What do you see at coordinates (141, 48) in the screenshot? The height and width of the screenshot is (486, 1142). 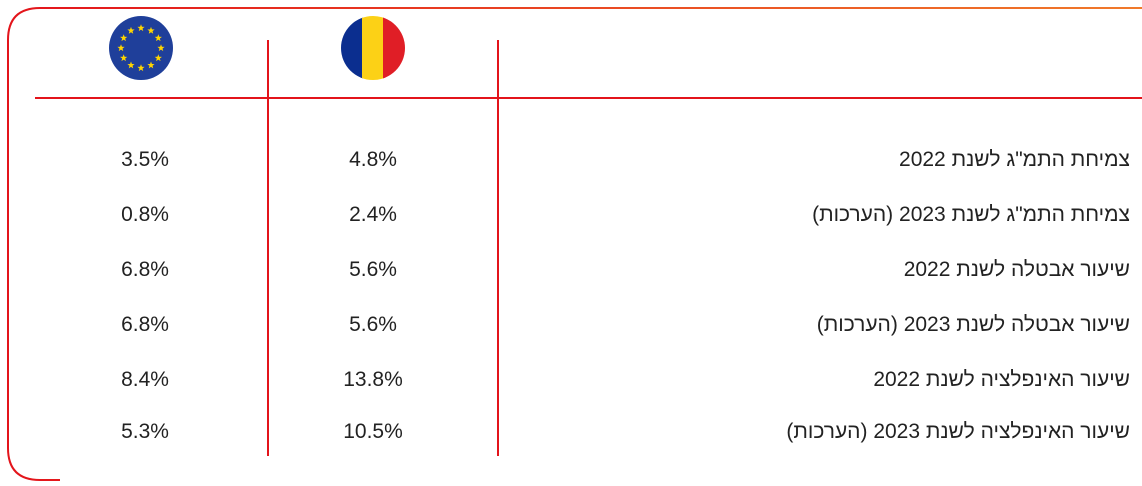 I see `eu-flag` at bounding box center [141, 48].